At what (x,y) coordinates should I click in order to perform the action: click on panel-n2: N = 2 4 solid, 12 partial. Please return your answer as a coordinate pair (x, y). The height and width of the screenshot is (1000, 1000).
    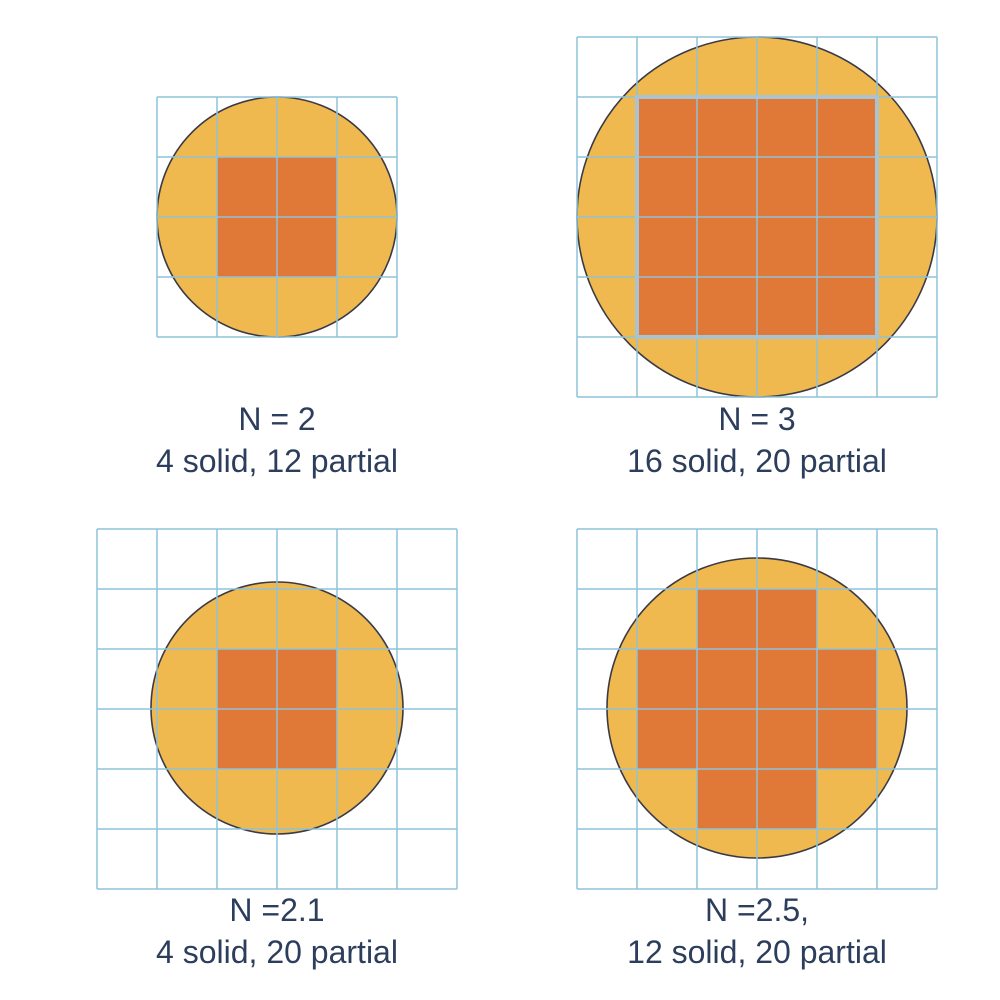
    Looking at the image, I should click on (277, 288).